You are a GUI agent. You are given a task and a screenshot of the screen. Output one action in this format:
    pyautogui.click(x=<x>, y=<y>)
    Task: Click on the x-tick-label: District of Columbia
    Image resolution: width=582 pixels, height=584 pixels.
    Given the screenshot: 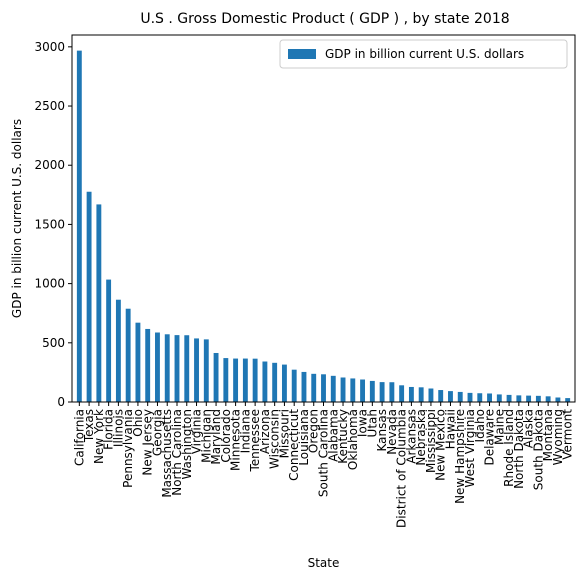 What is the action you would take?
    pyautogui.click(x=402, y=468)
    